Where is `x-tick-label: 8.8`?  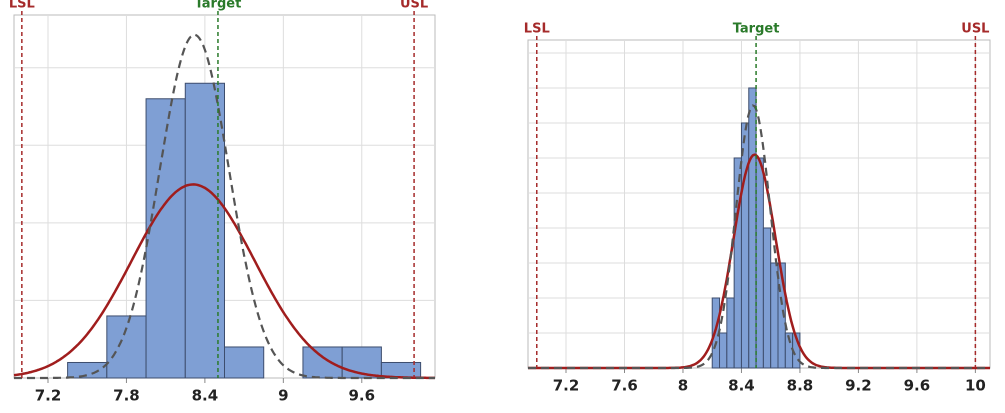
x-tick-label: 8.8 is located at coordinates (800, 386).